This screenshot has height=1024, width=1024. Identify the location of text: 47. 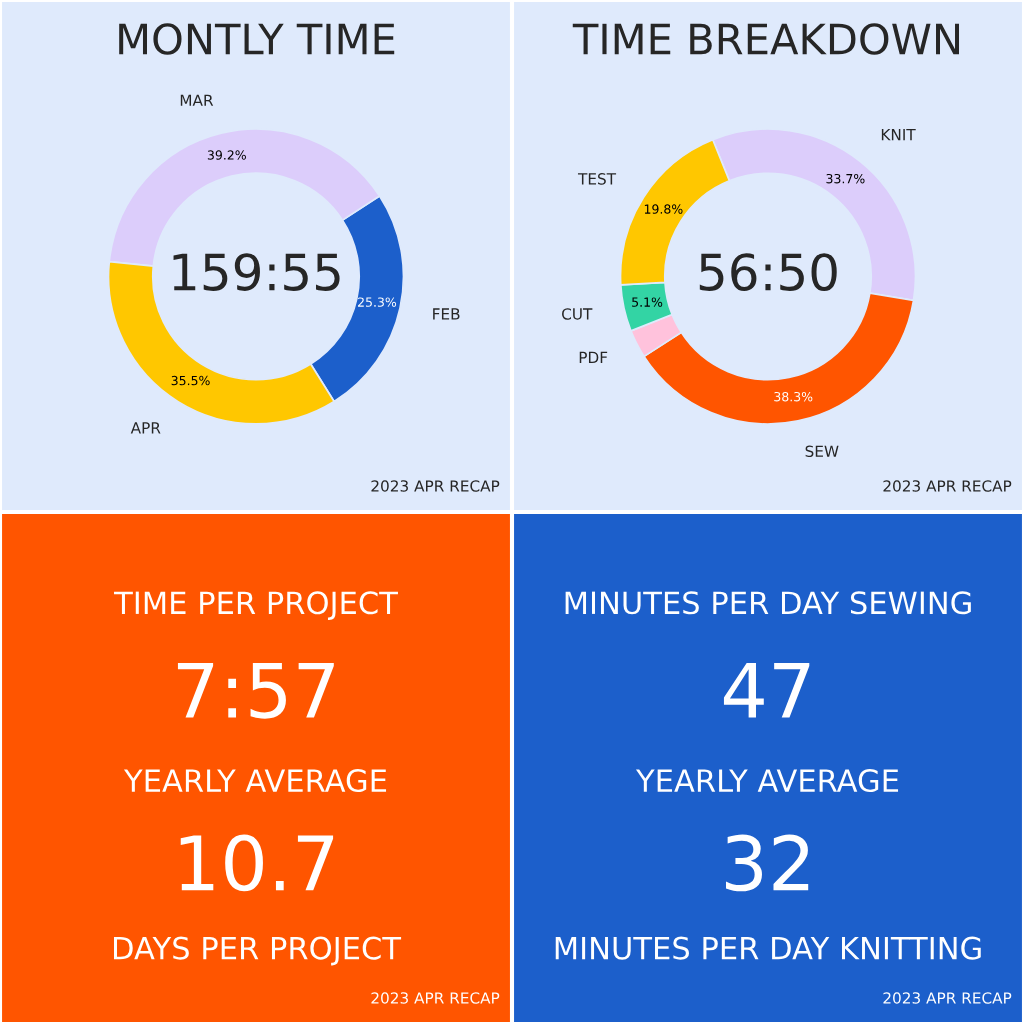
(766, 690).